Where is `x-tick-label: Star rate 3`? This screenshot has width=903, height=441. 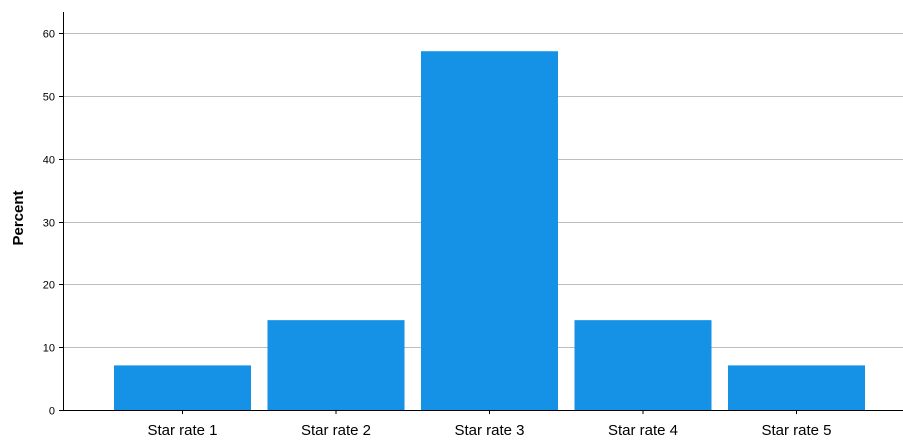
x-tick-label: Star rate 3 is located at coordinates (489, 429).